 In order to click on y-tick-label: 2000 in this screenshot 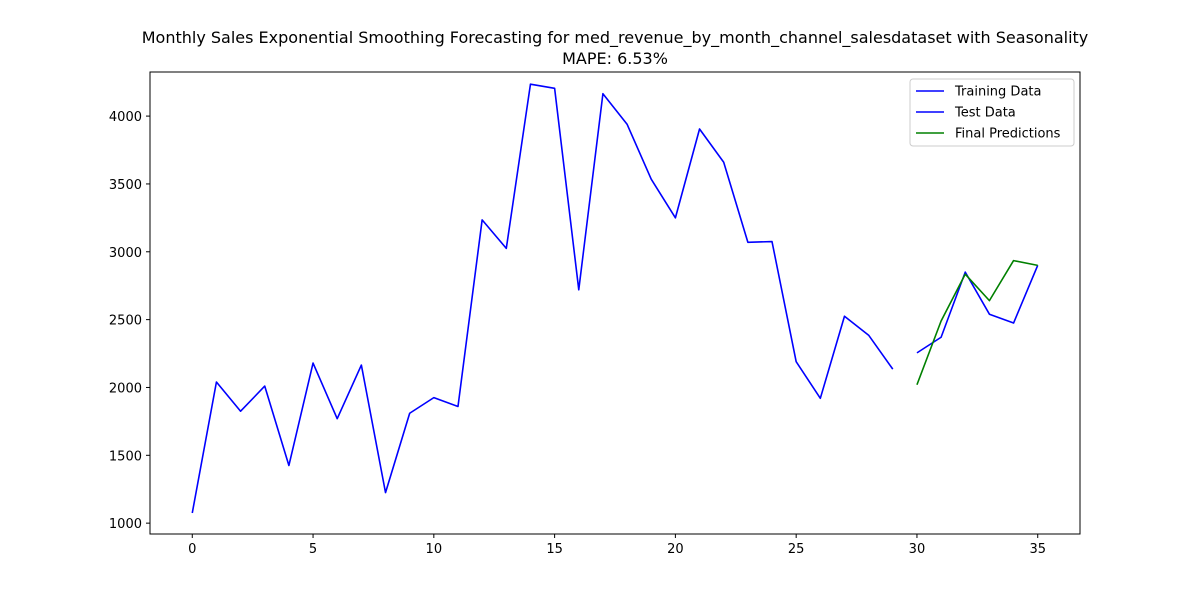, I will do `click(125, 388)`.